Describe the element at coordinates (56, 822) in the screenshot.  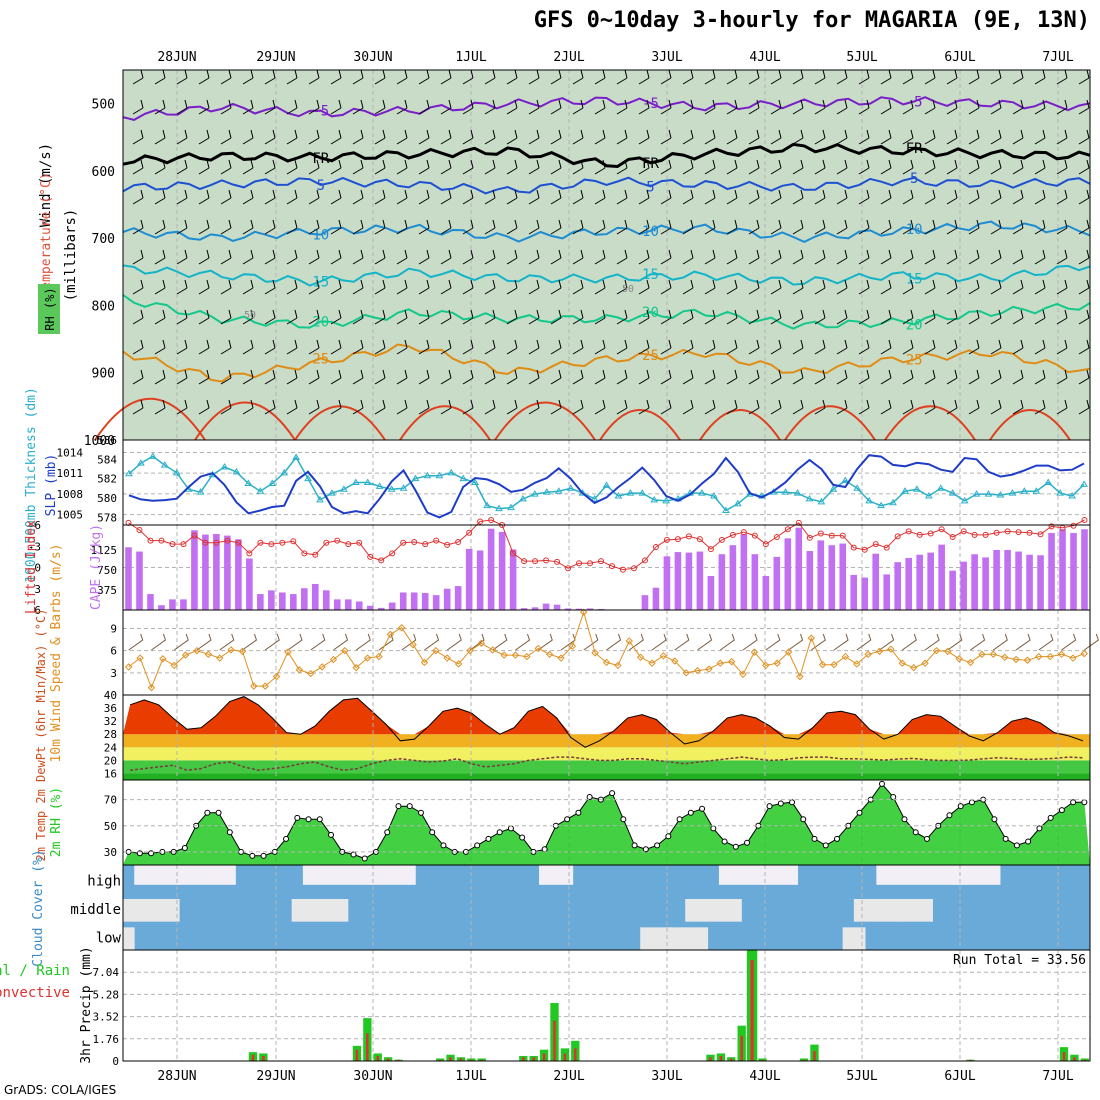
I see `rh2m-axis-label: 2m RH (%)` at that location.